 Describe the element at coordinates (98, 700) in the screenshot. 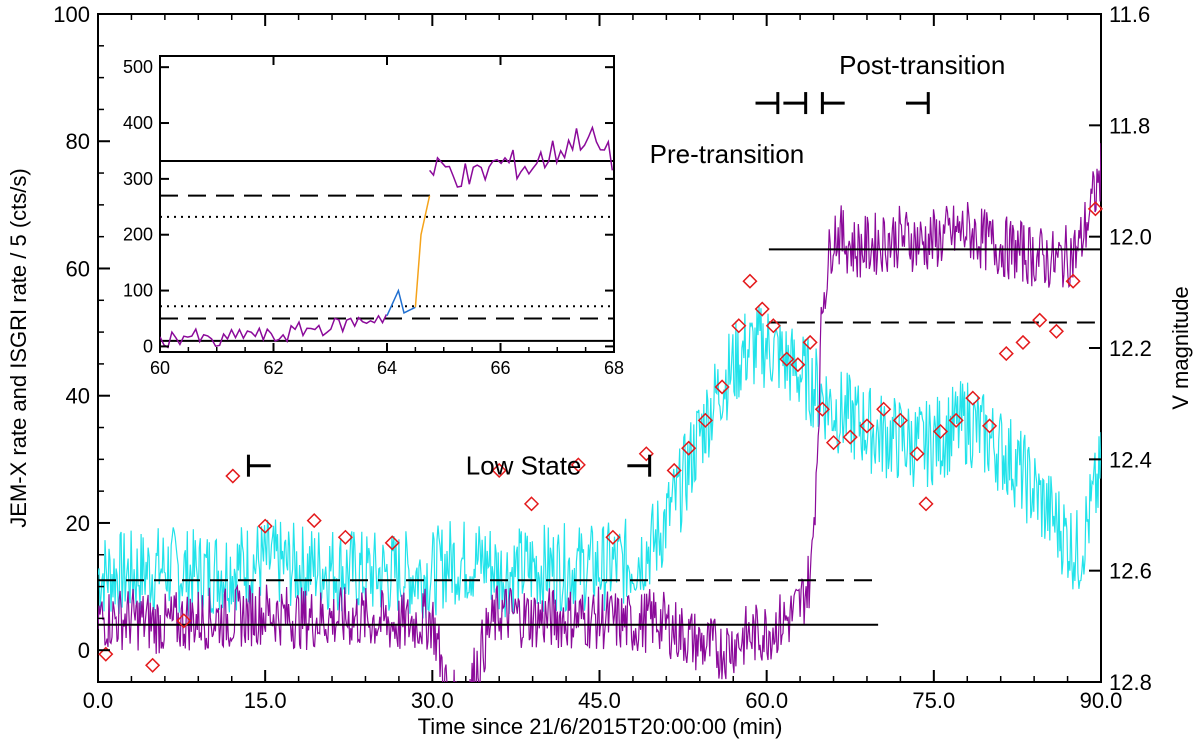

I see `x-tick-label: 0.0` at that location.